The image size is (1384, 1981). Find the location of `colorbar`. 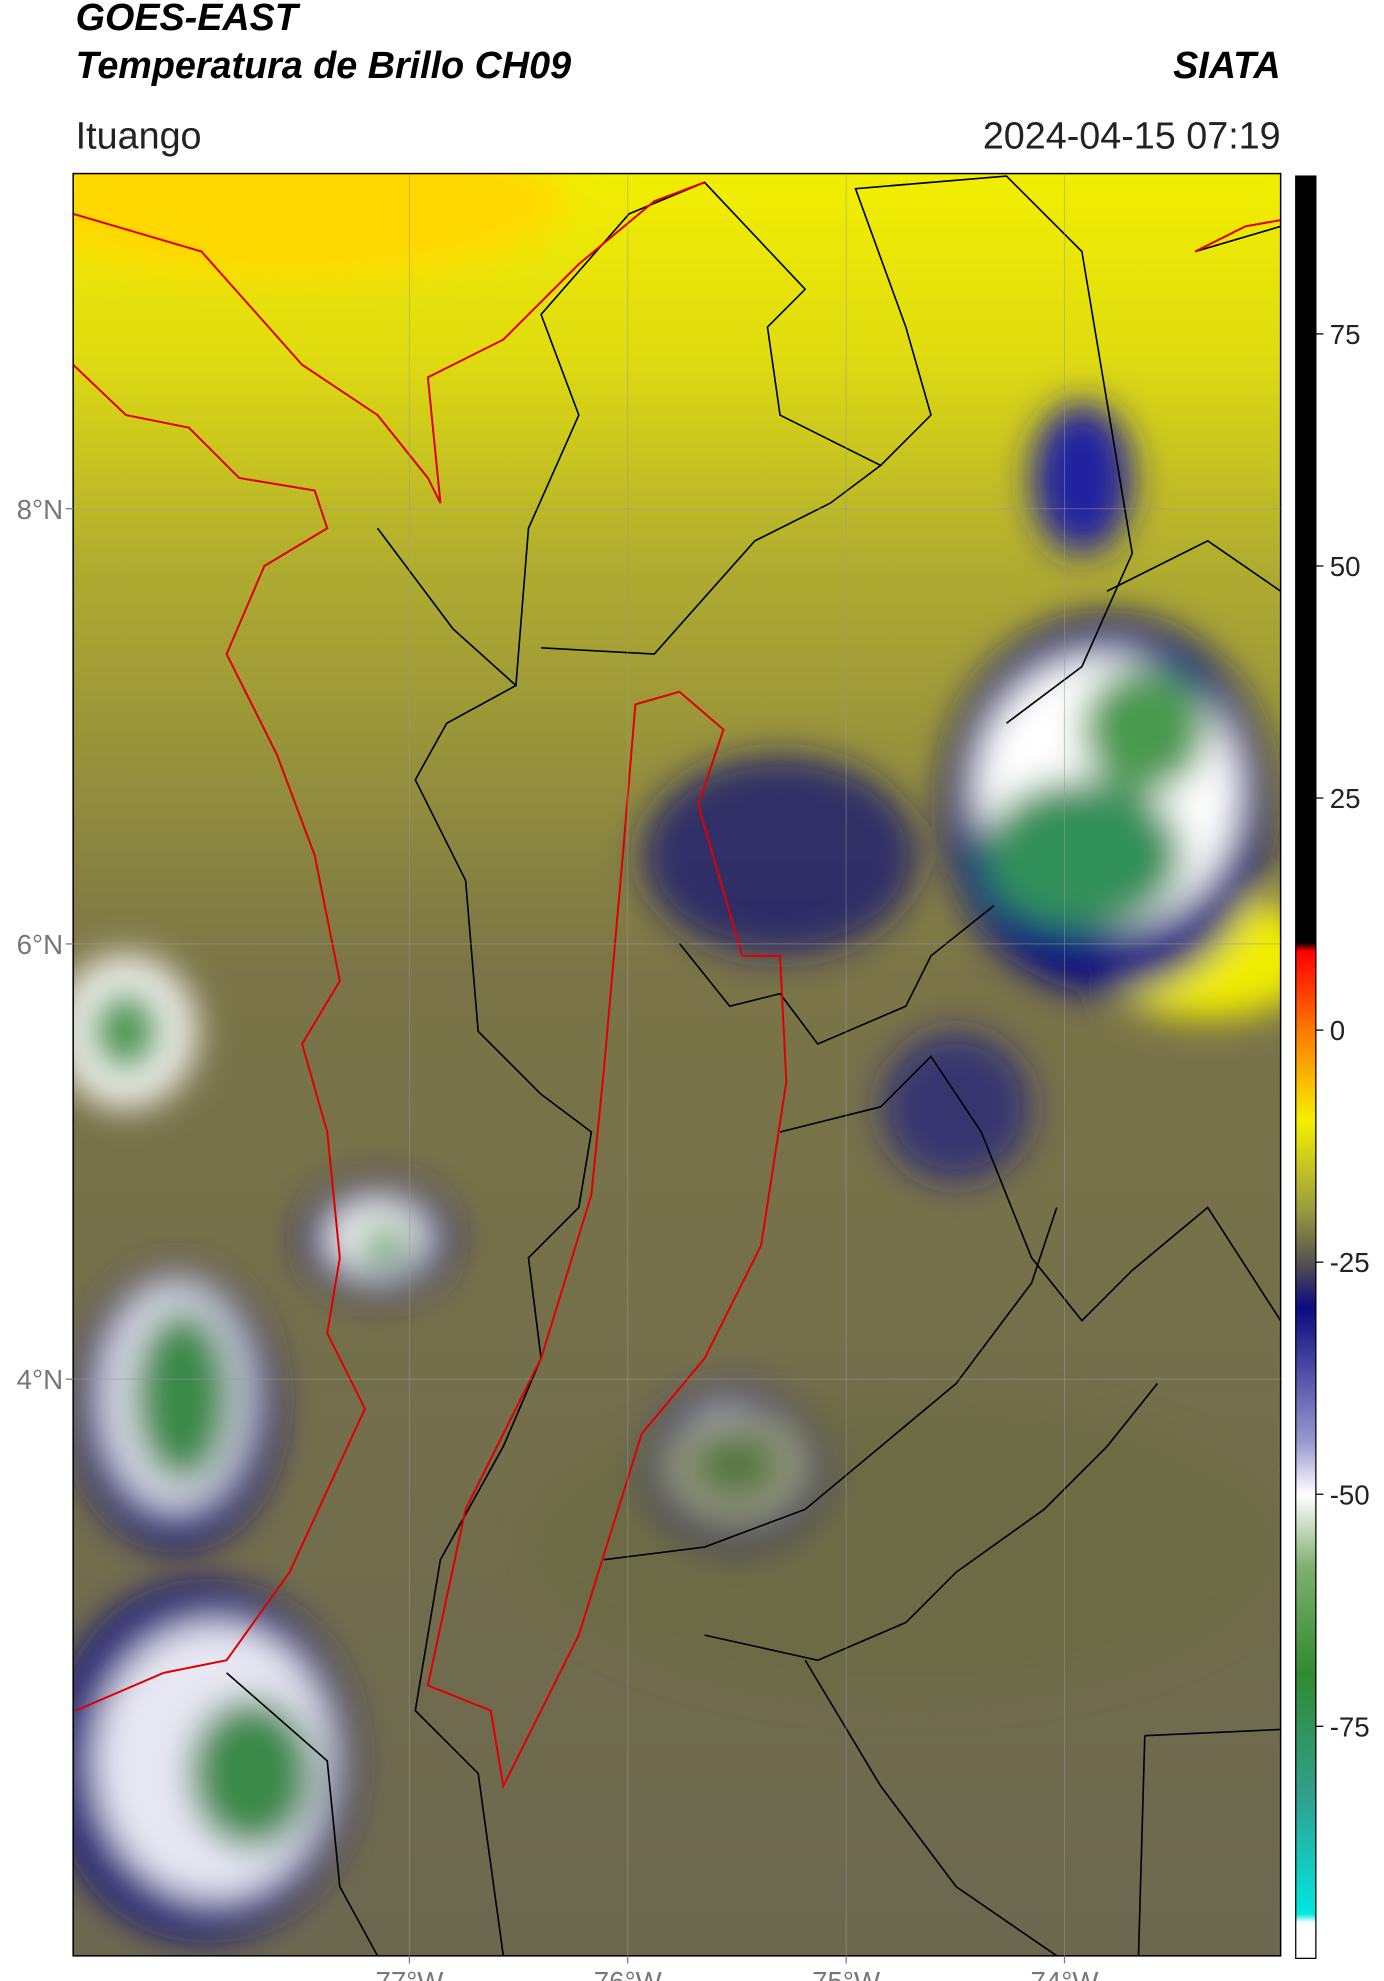

colorbar is located at coordinates (1306, 1067).